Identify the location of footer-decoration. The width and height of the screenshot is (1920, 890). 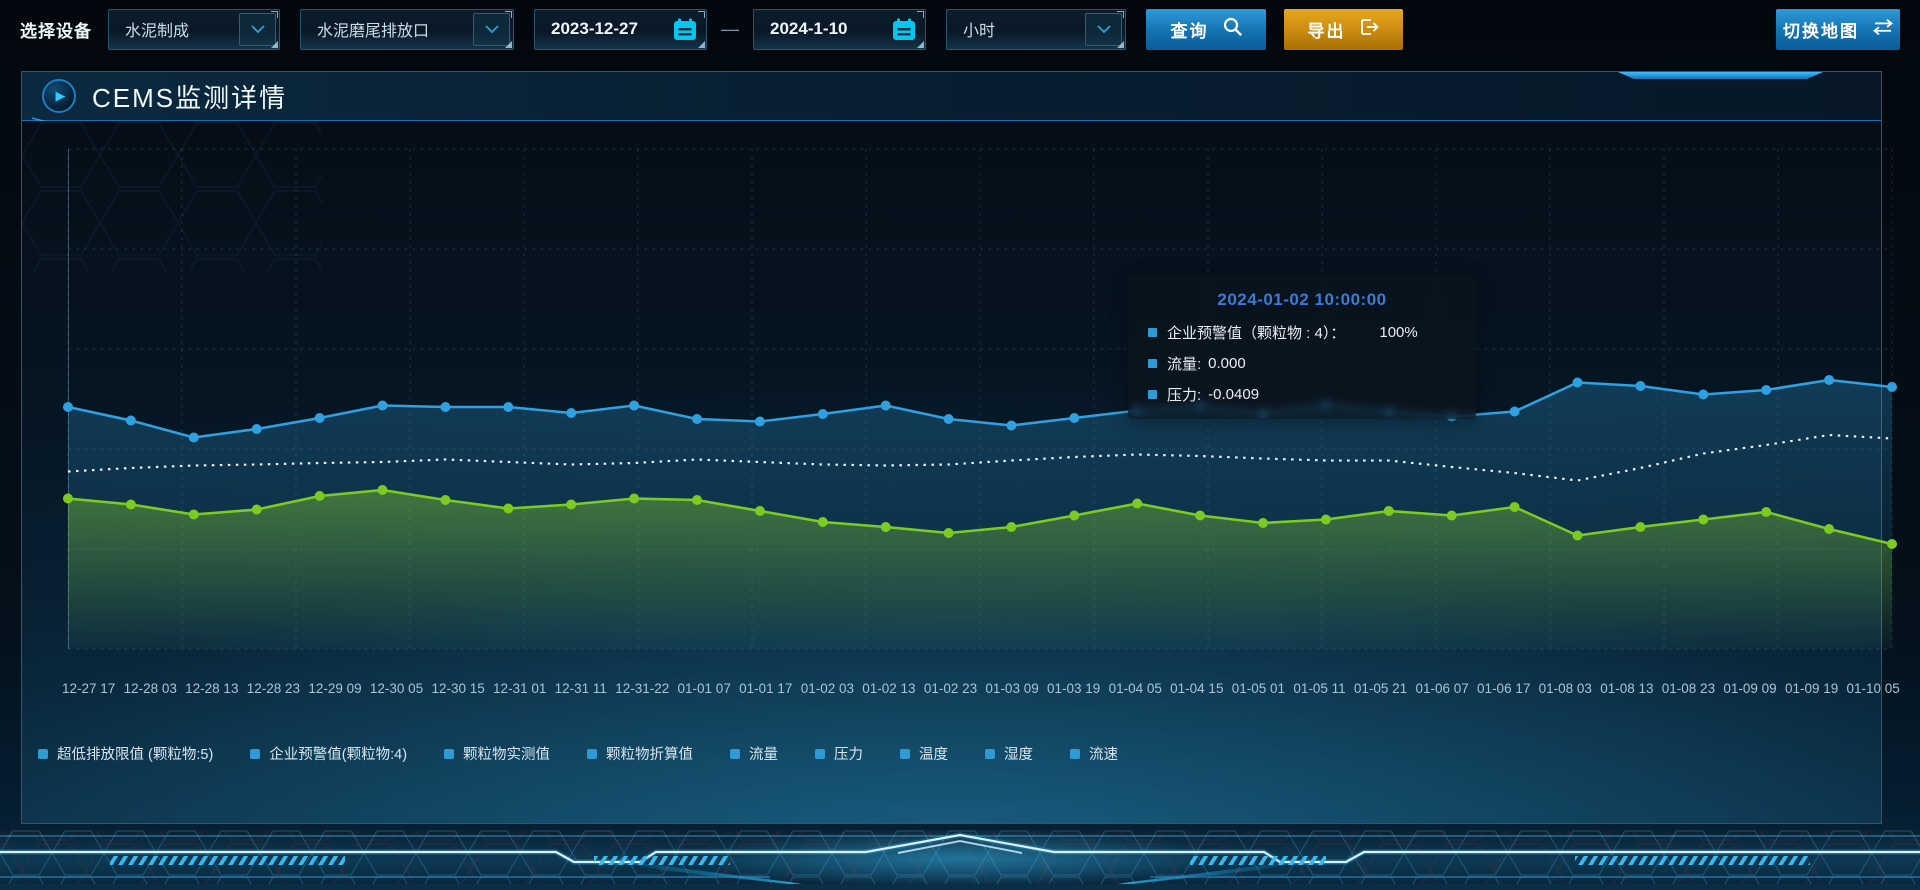
(960, 859).